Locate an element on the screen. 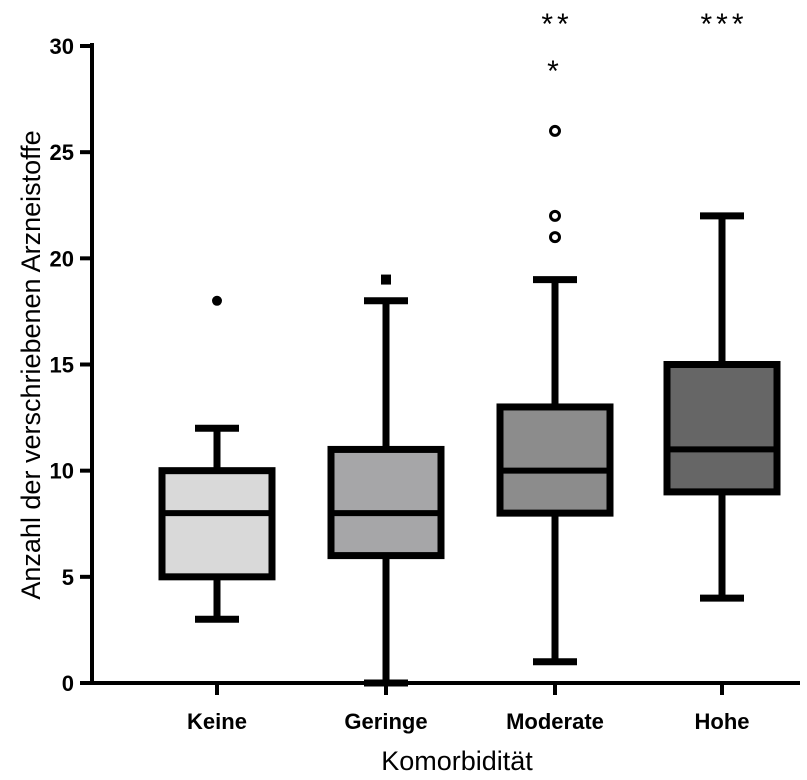 This screenshot has width=807, height=780. box-group-moderate: *** is located at coordinates (555, 337).